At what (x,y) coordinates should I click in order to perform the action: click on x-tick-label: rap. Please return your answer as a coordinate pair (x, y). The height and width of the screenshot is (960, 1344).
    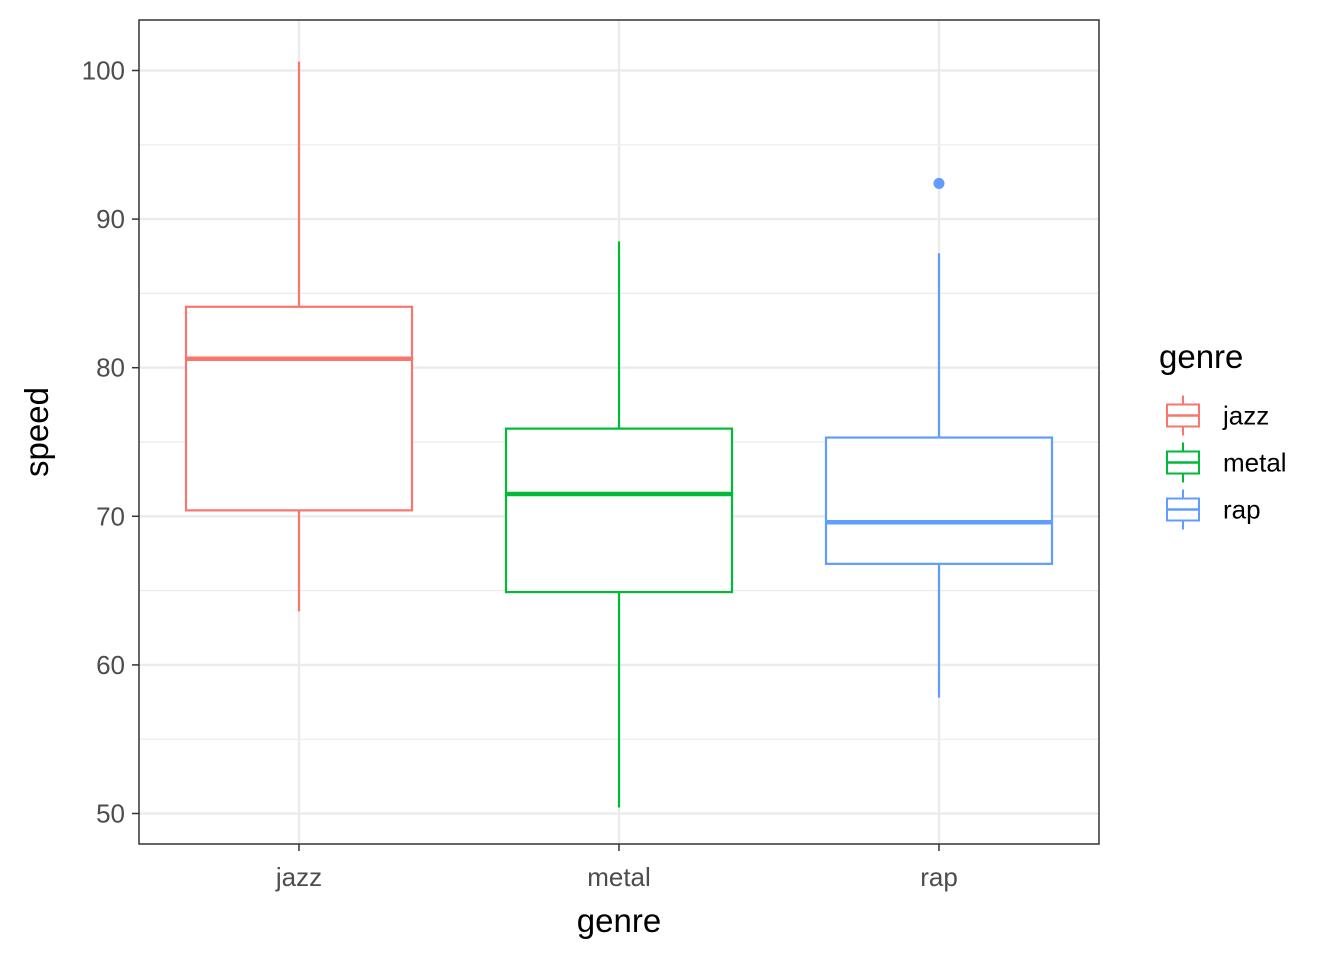
    Looking at the image, I should click on (939, 877).